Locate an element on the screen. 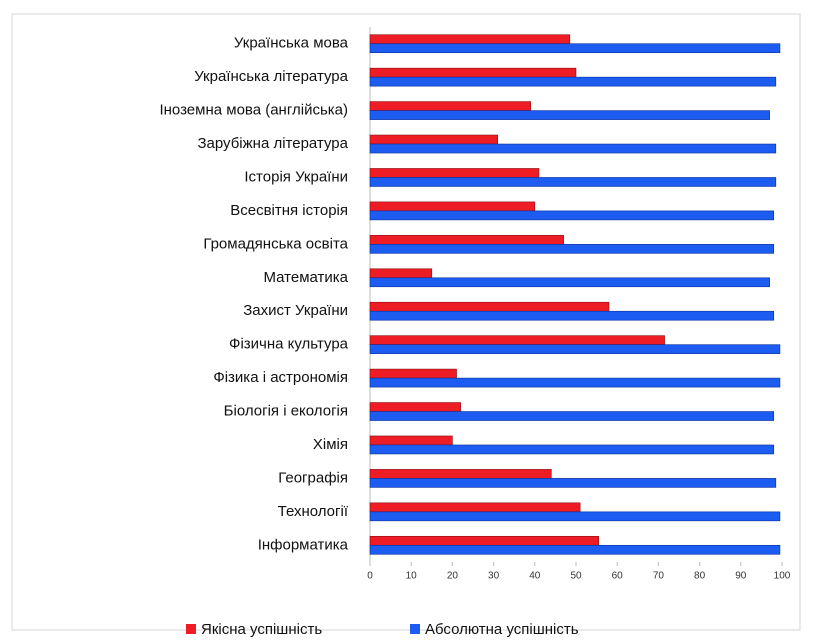 The height and width of the screenshot is (644, 813). legend-label: Абсолютна успішність is located at coordinates (502, 629).